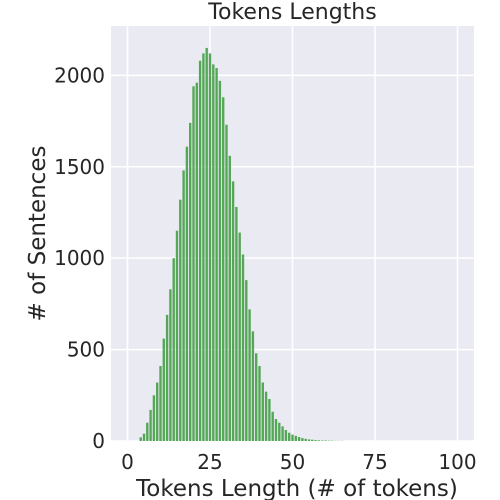 The height and width of the screenshot is (500, 500). Describe the element at coordinates (374, 462) in the screenshot. I see `x-tick-label: 75` at that location.